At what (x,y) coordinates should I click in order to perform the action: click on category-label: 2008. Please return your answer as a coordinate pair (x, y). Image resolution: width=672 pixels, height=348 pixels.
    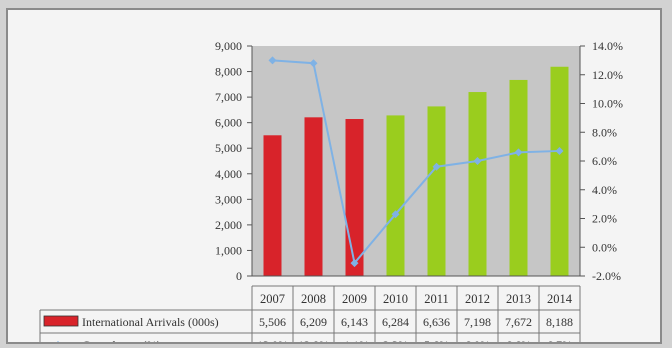
    Looking at the image, I should click on (313, 299).